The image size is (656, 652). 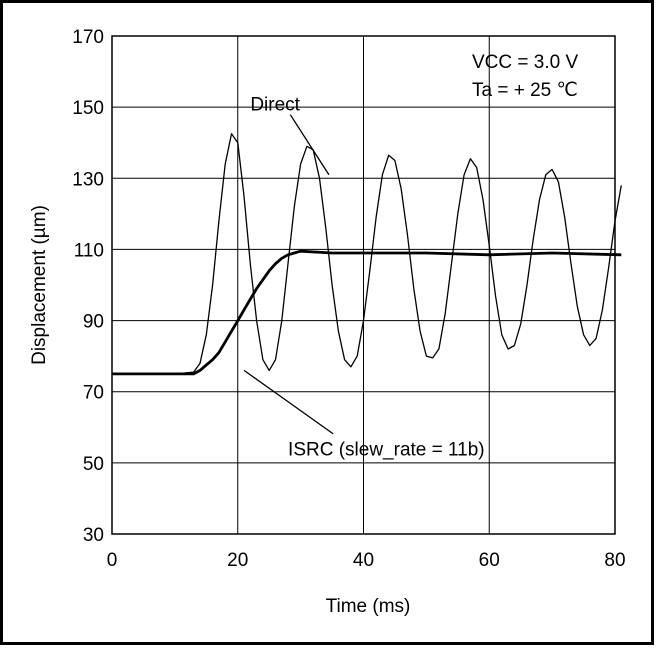 What do you see at coordinates (88, 179) in the screenshot?
I see `y-tick-label: 130` at bounding box center [88, 179].